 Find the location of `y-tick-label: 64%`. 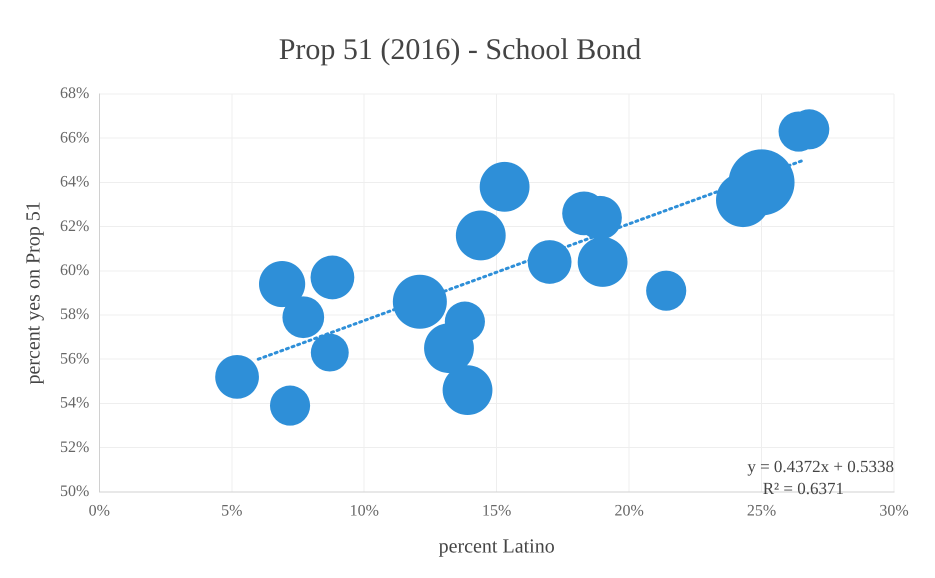

y-tick-label: 64% is located at coordinates (75, 182).